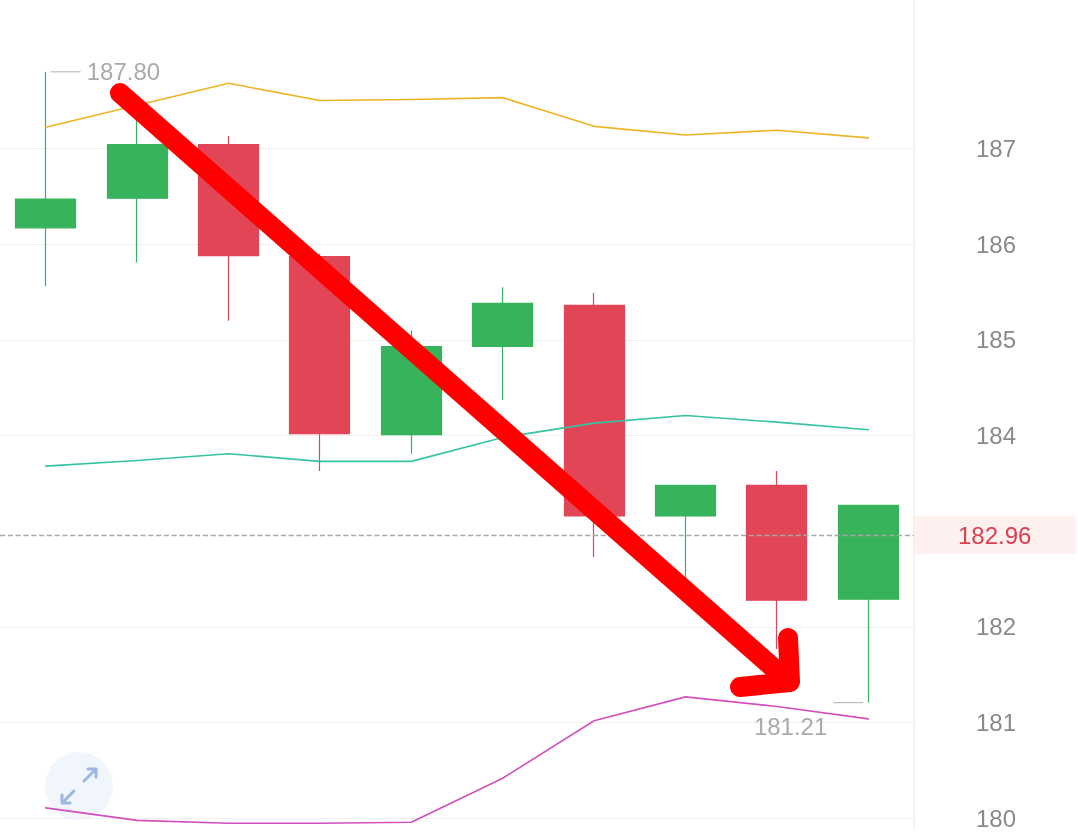 The width and height of the screenshot is (1078, 834). What do you see at coordinates (996, 340) in the screenshot?
I see `y-tick-label: 185` at bounding box center [996, 340].